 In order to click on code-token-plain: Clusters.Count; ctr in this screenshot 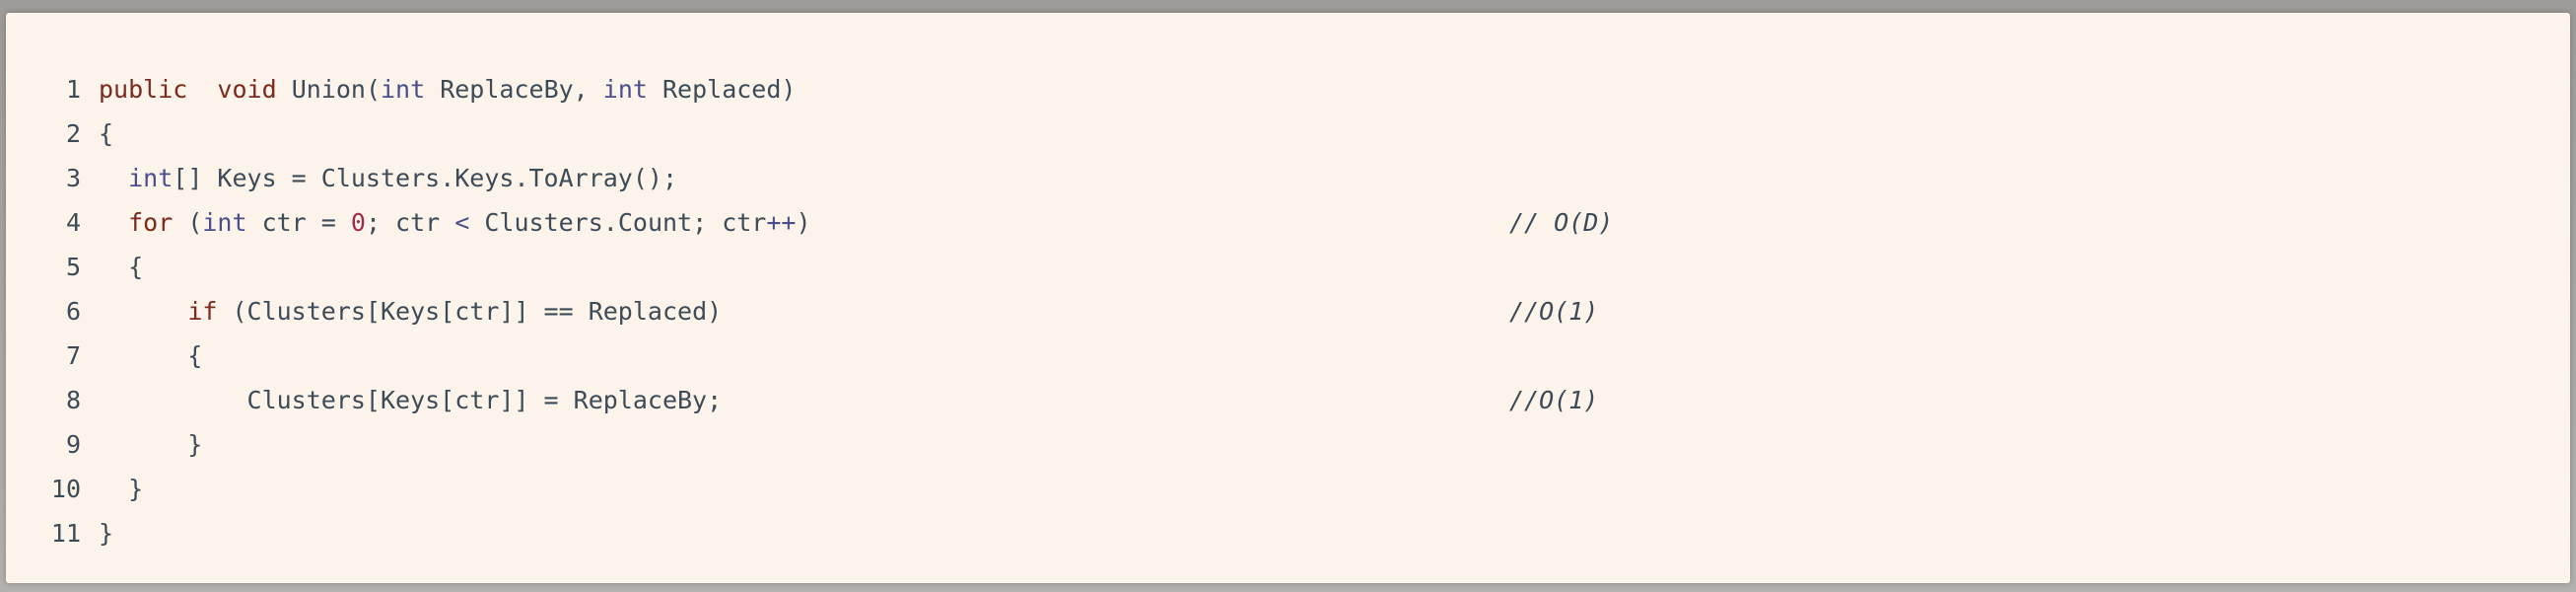, I will do `click(618, 223)`.